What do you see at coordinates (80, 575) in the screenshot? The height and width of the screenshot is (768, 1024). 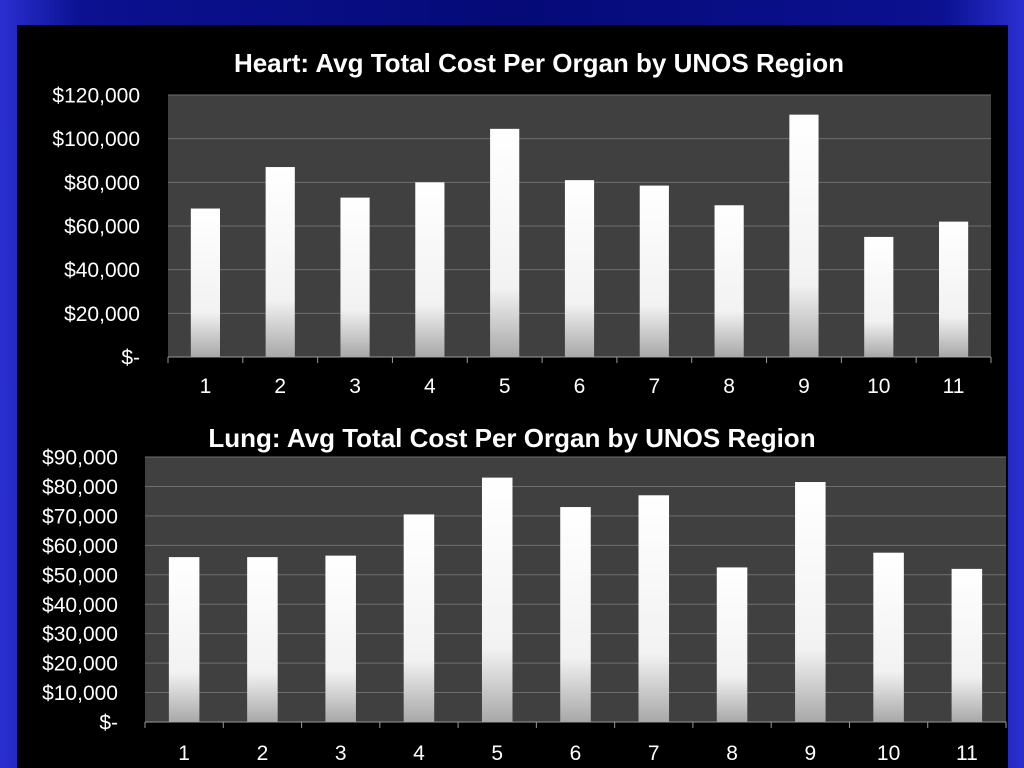 I see `lung-y-tick-label: $50,000` at bounding box center [80, 575].